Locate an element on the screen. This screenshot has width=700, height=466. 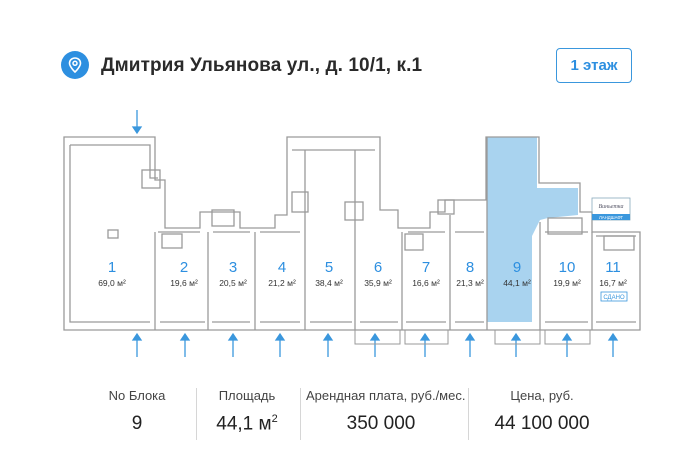
entrance-arrow-top is located at coordinates (137, 122).